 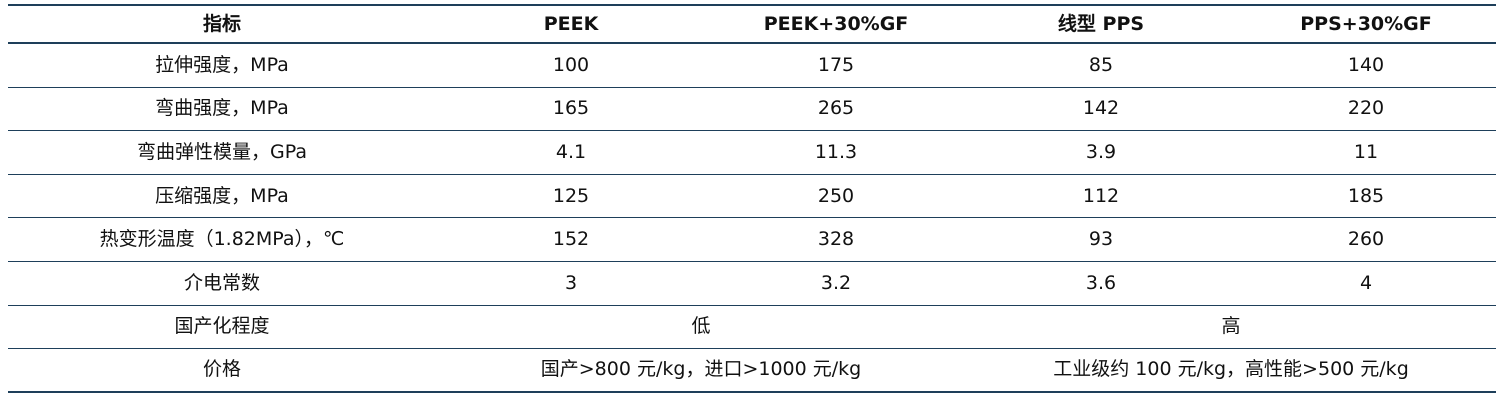 I want to click on value-peek: 4.1, so click(x=571, y=151).